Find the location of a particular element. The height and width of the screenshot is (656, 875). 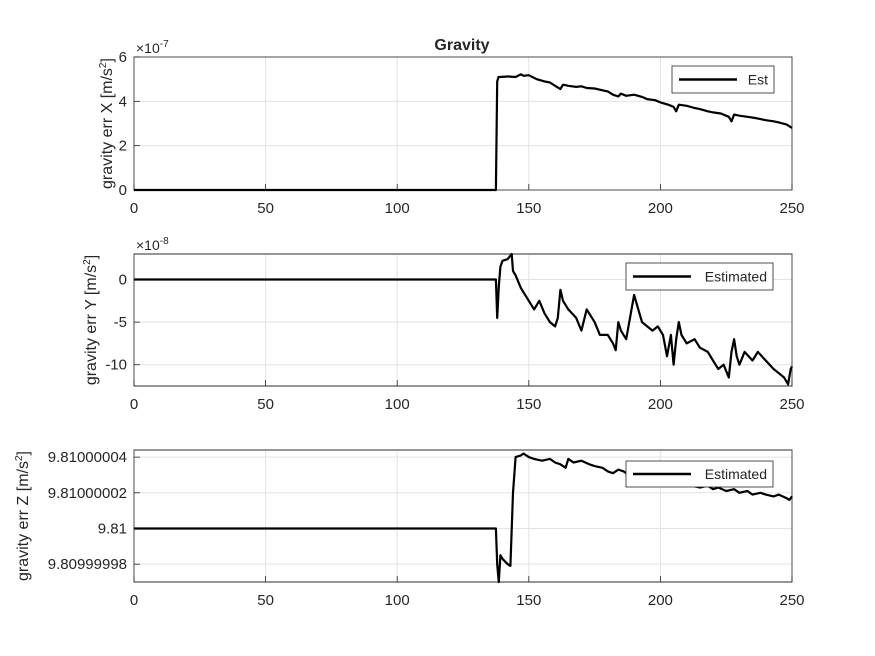

y-axis-label: gravity err X [m/s2] is located at coordinates (107, 123).